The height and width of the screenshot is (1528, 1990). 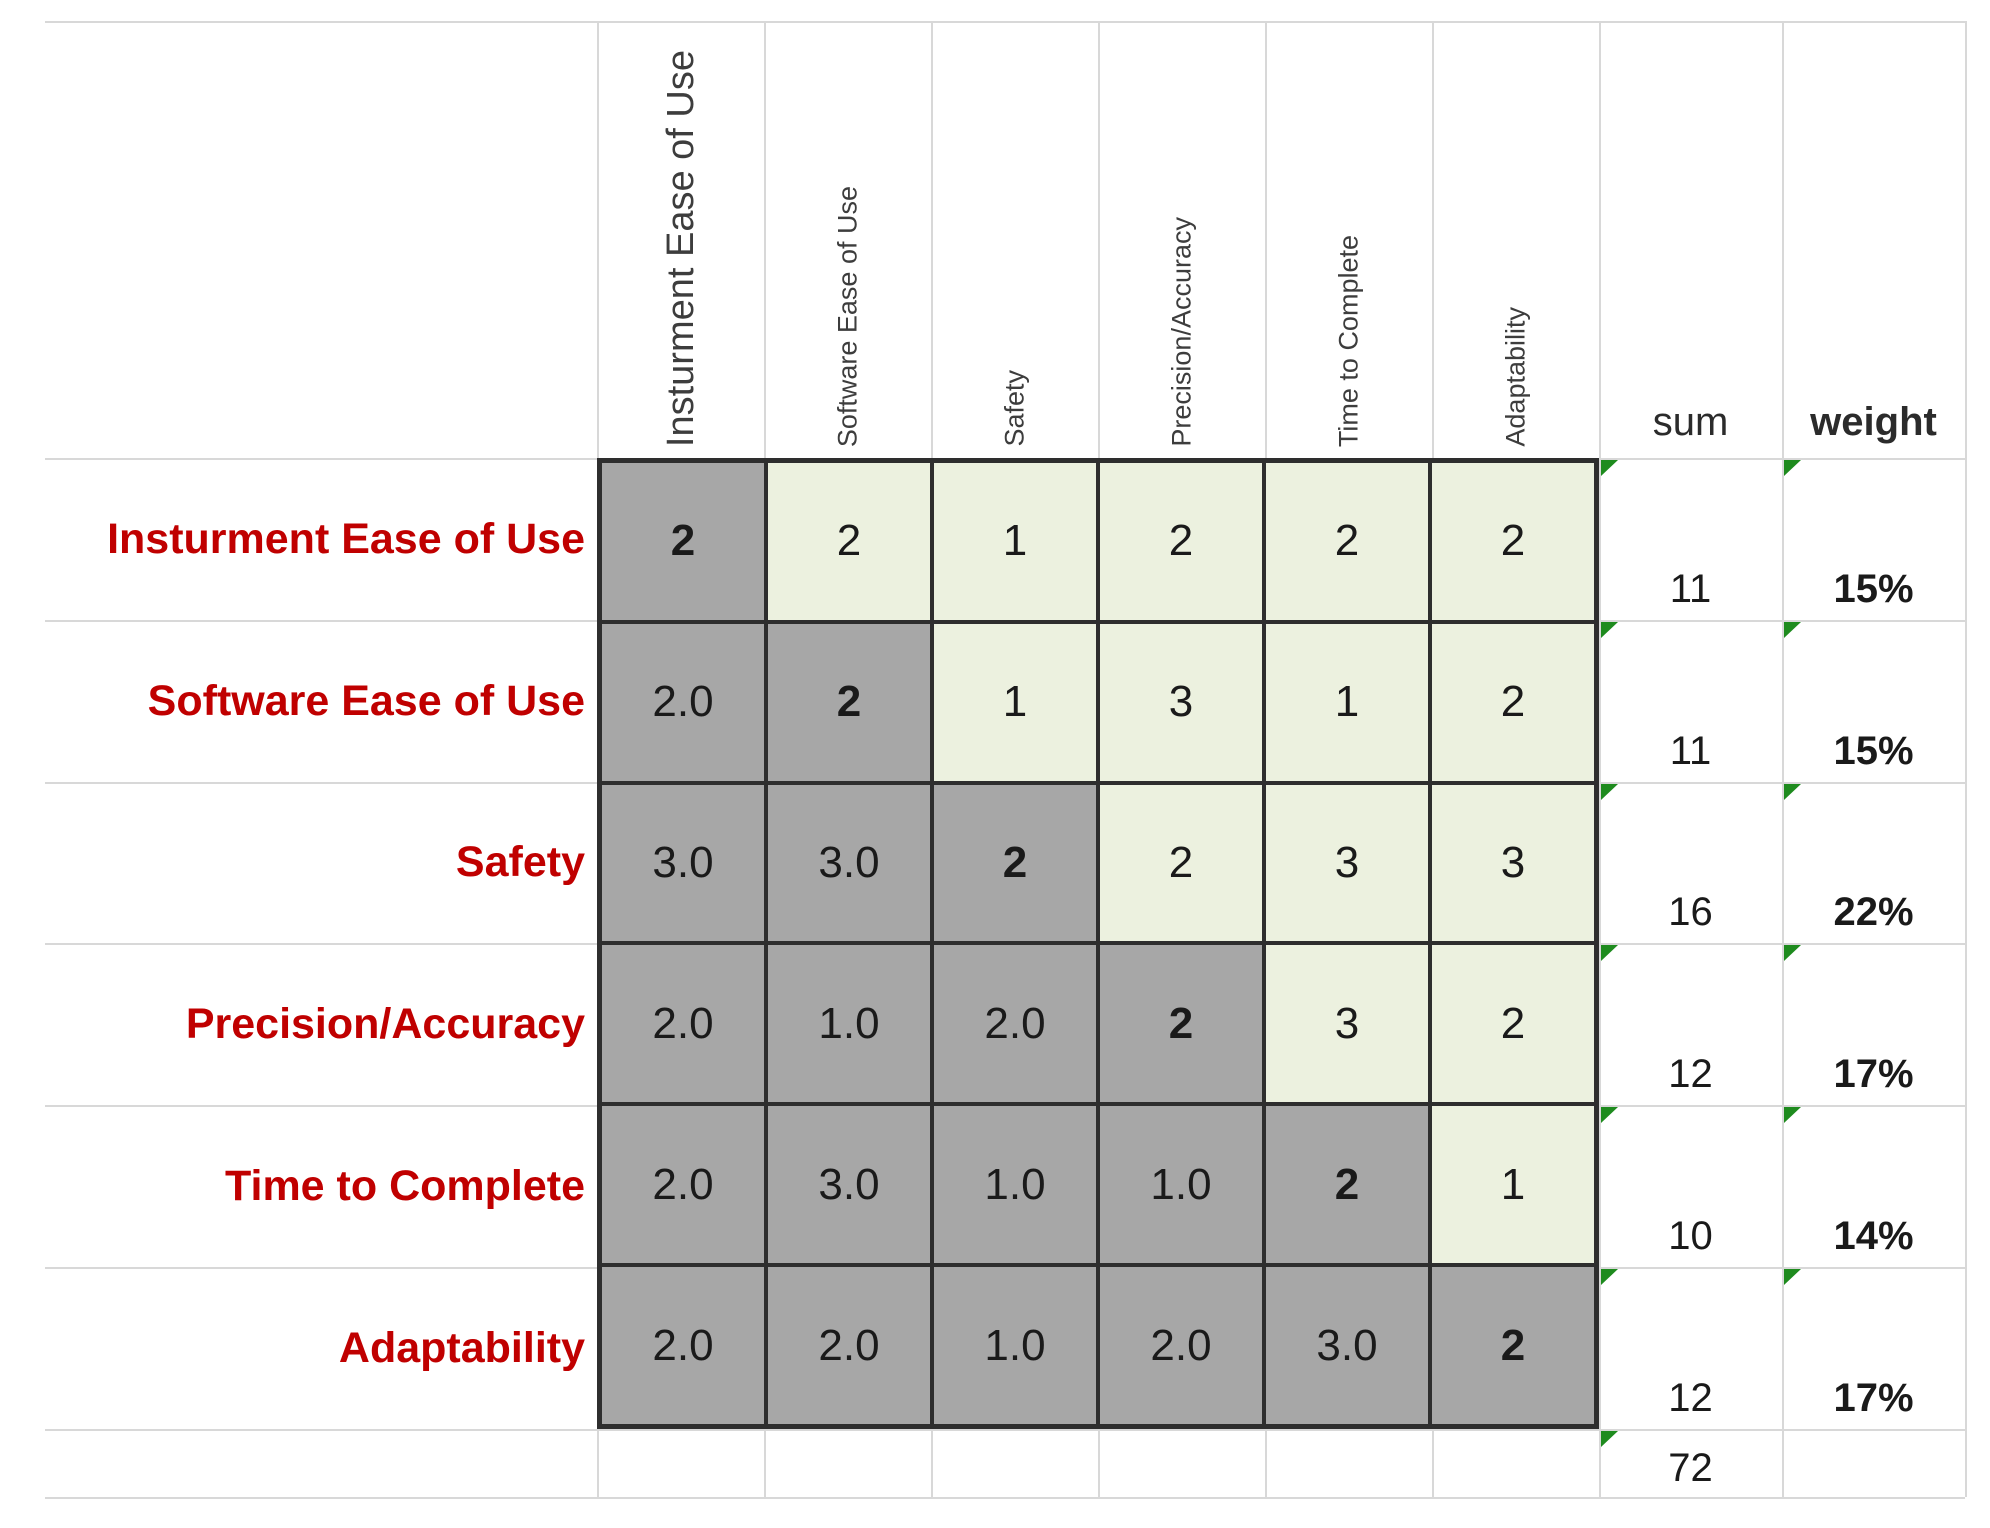 I want to click on sum-column-header: sum, so click(x=1690, y=422).